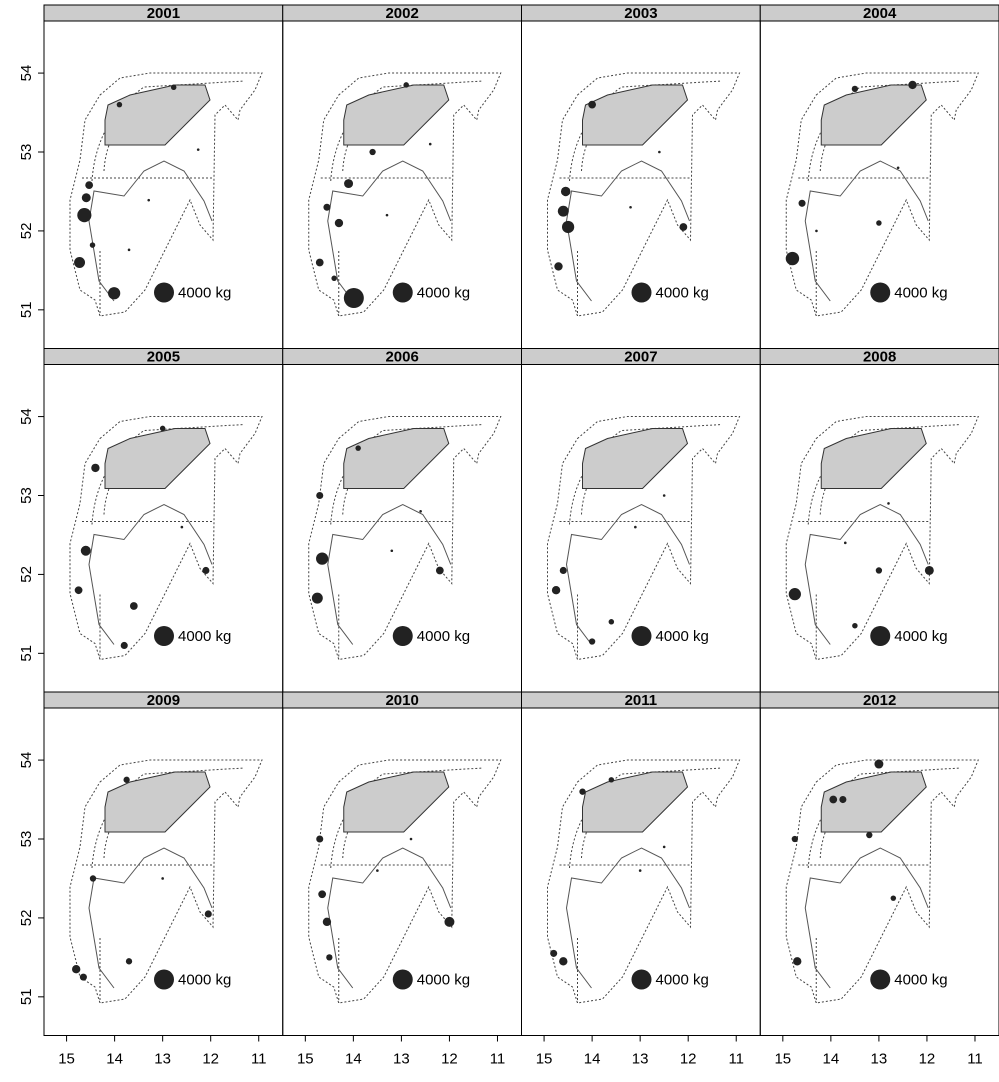  I want to click on panel-title: 2004, so click(880, 13).